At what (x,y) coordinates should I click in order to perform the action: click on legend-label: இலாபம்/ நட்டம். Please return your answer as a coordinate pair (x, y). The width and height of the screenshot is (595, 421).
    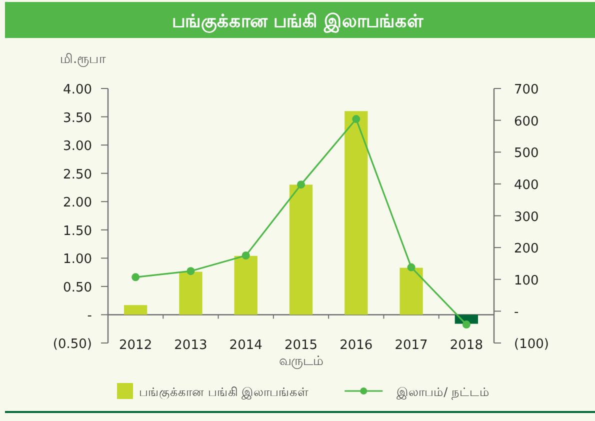
    Looking at the image, I should click on (443, 392).